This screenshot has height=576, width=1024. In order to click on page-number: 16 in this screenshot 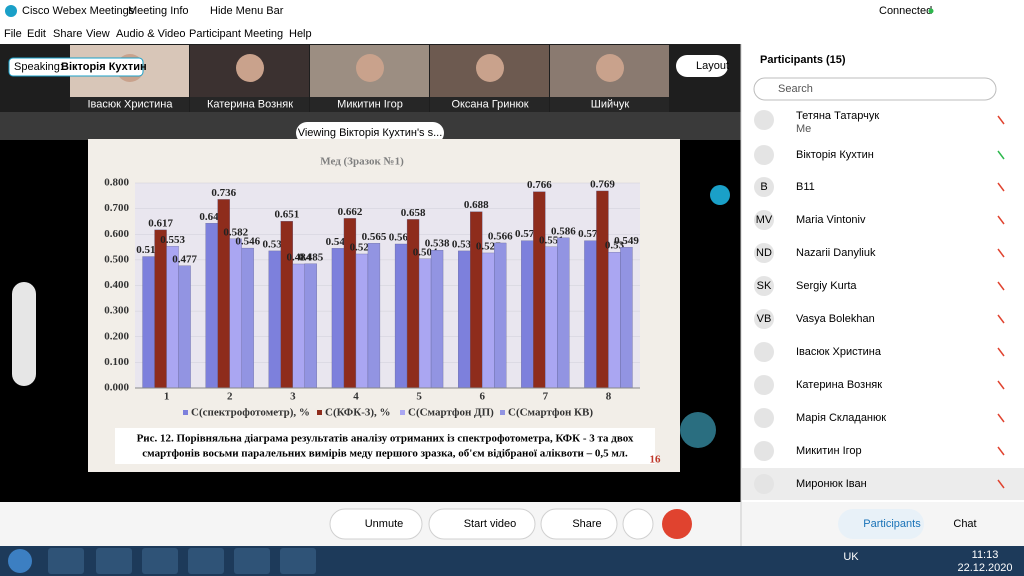, I will do `click(656, 460)`.